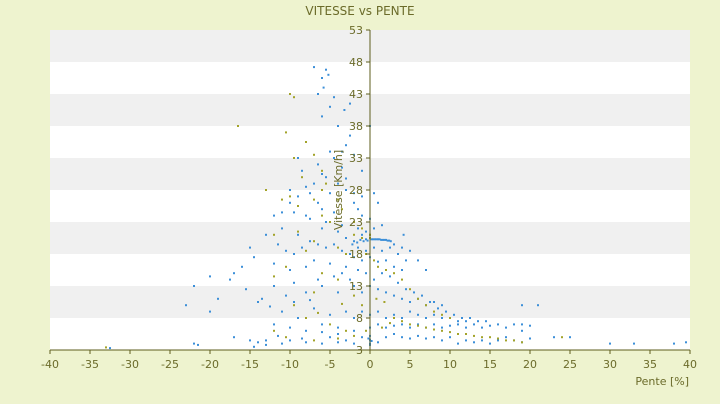  Describe the element at coordinates (170, 364) in the screenshot. I see `x-tick-label: -25` at that location.